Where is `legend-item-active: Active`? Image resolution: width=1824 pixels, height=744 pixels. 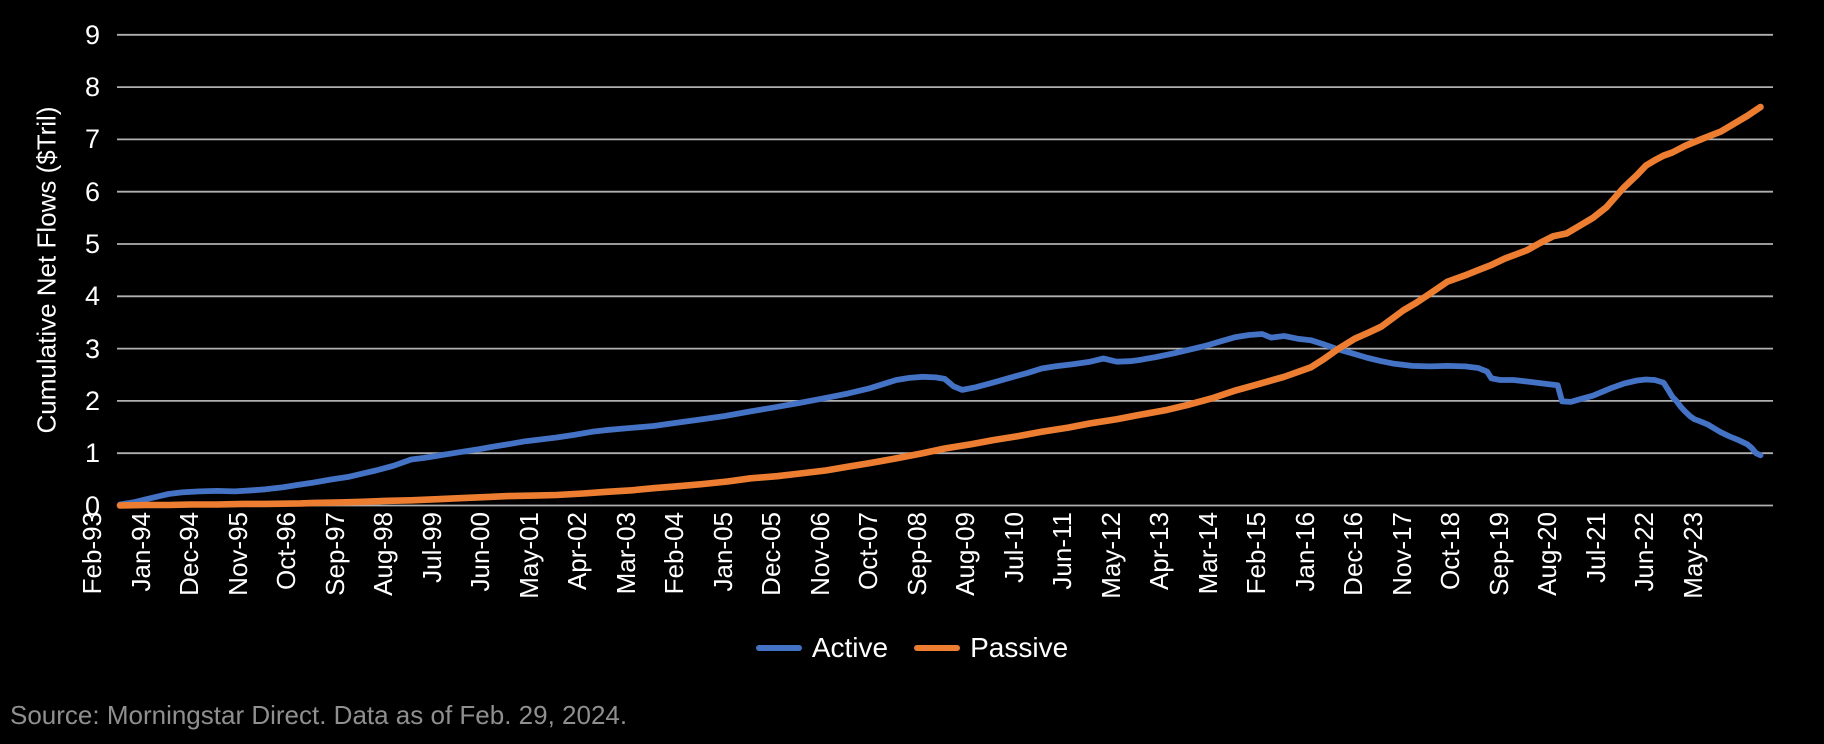 legend-item-active: Active is located at coordinates (822, 648).